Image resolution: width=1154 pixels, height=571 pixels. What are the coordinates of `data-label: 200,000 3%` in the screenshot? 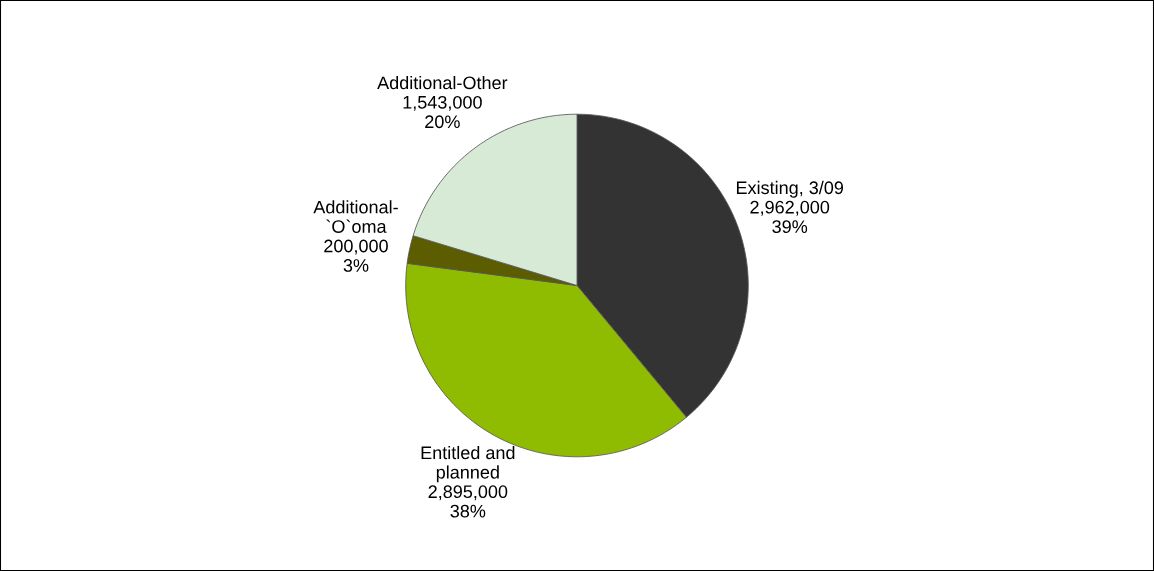 It's located at (356, 255).